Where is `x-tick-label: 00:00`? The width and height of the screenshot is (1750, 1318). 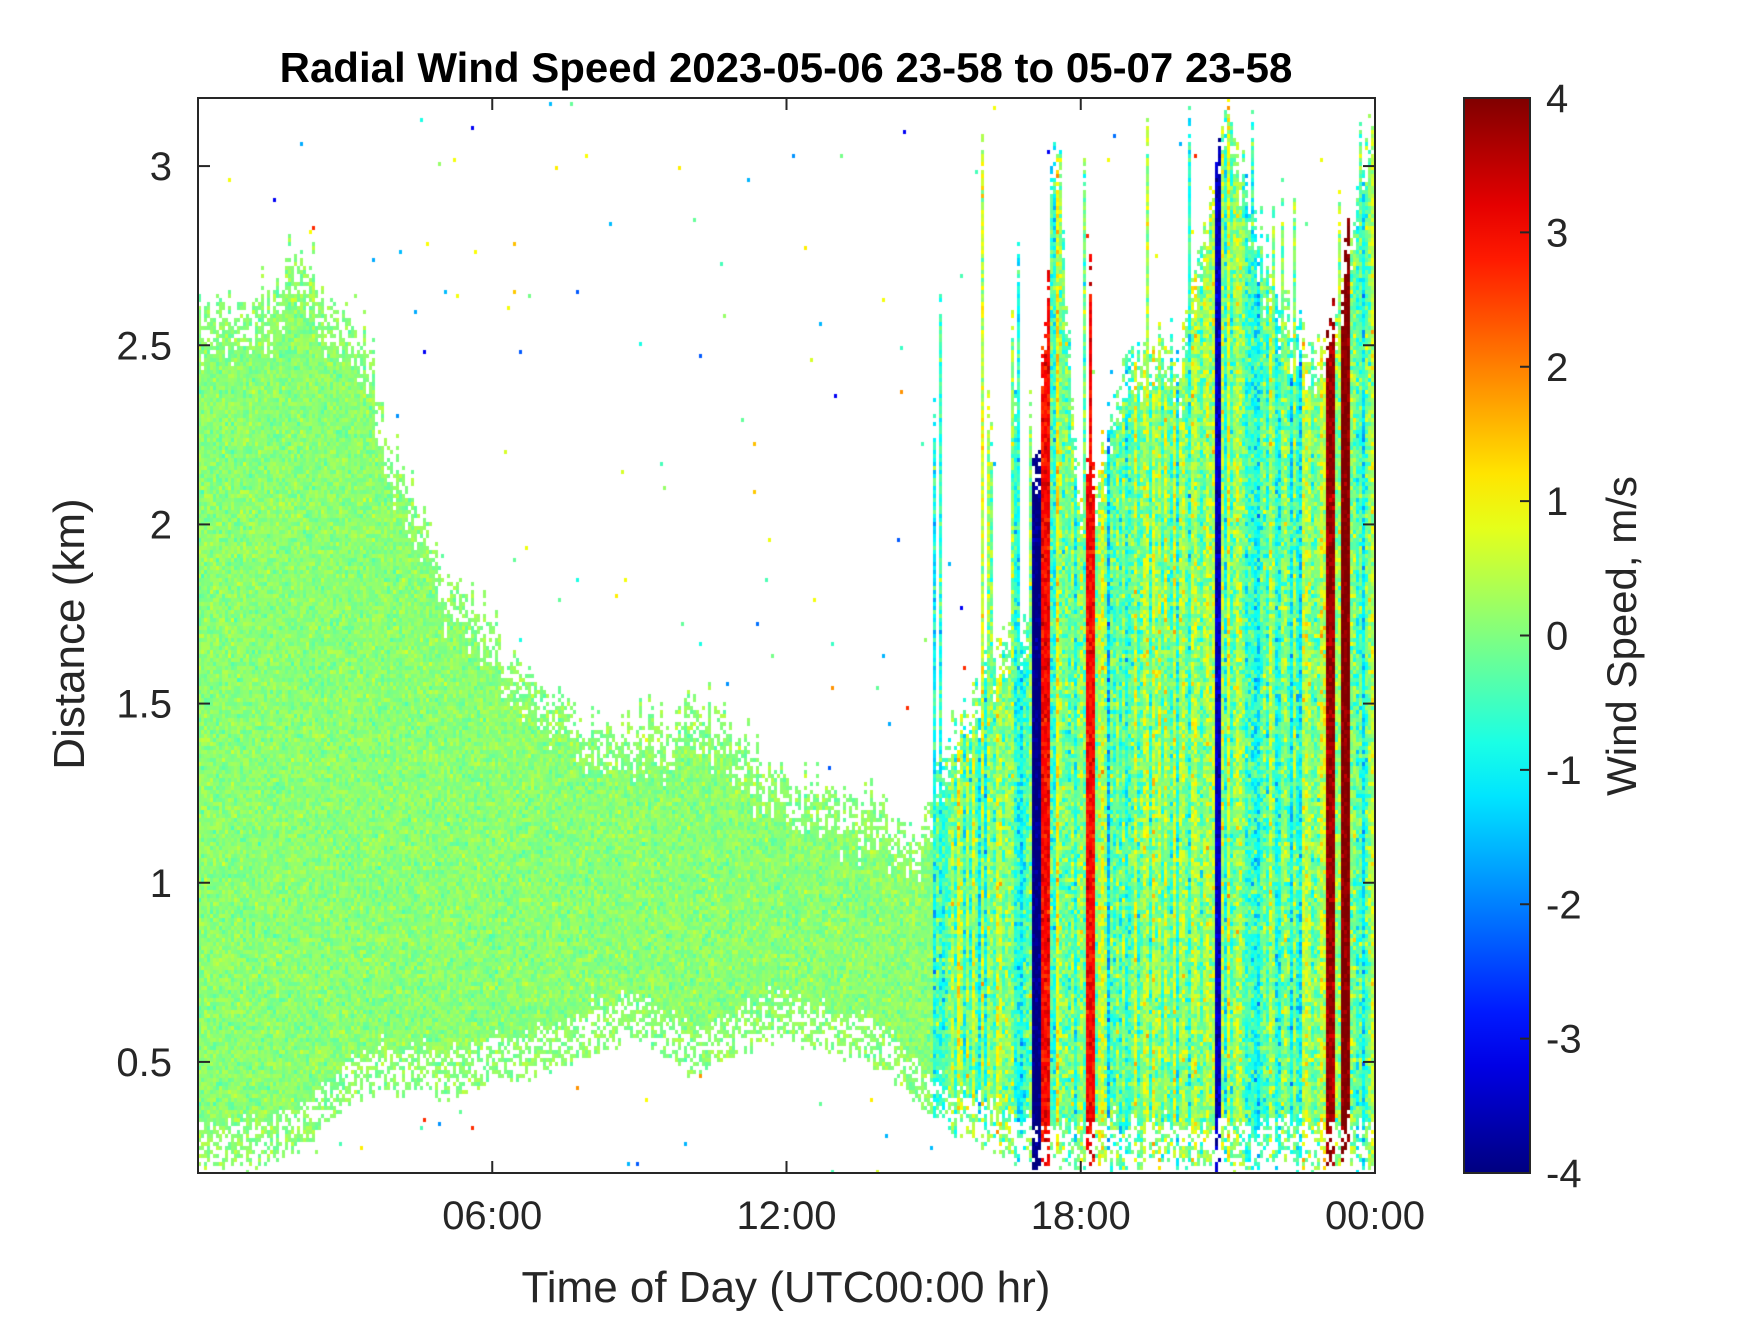 x-tick-label: 00:00 is located at coordinates (1375, 1216).